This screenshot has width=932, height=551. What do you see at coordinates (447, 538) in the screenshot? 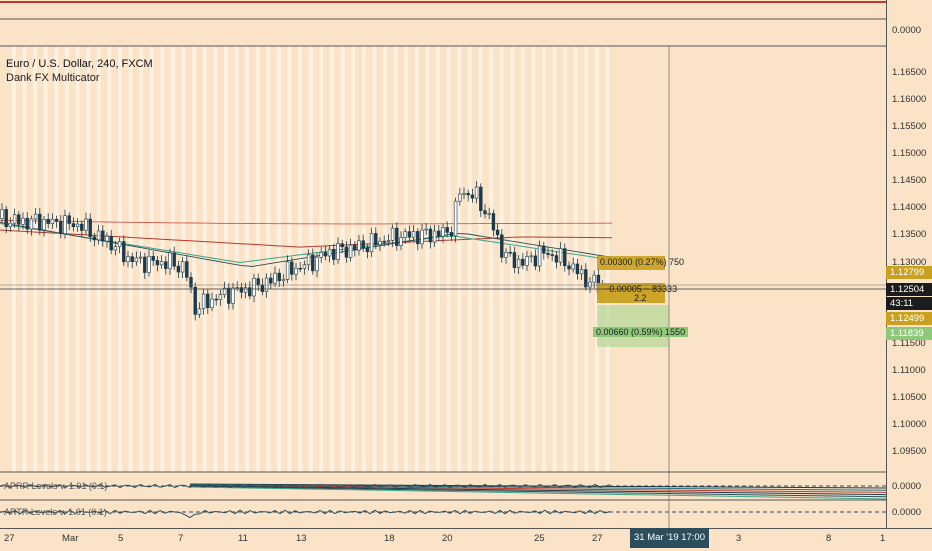
I see `time-tick: 20` at bounding box center [447, 538].